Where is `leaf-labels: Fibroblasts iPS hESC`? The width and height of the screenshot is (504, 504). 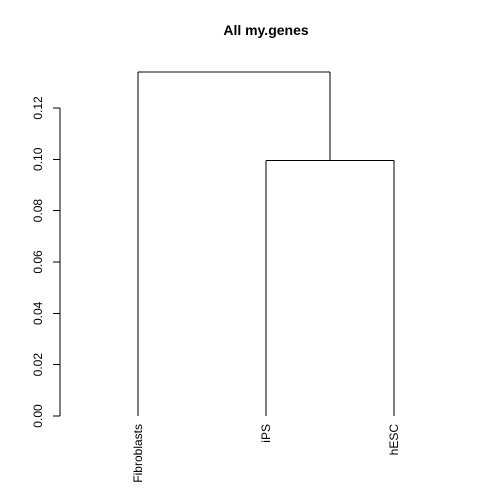
leaf-labels: Fibroblasts iPS hESC is located at coordinates (266, 453).